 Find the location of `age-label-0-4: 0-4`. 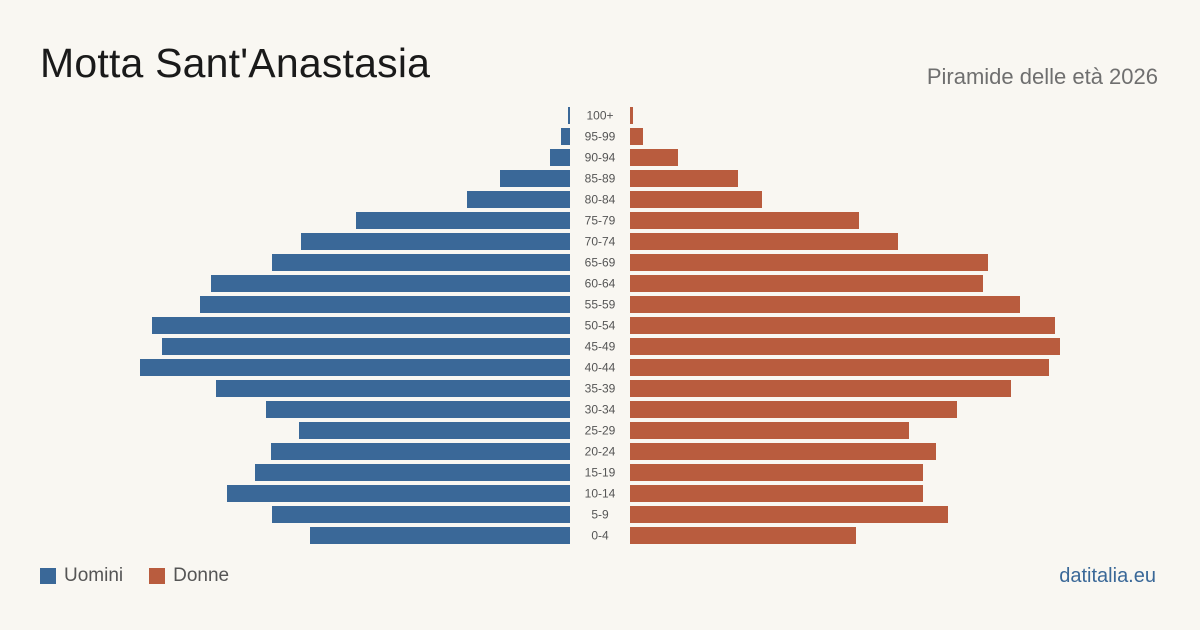

age-label-0-4: 0-4 is located at coordinates (600, 536).